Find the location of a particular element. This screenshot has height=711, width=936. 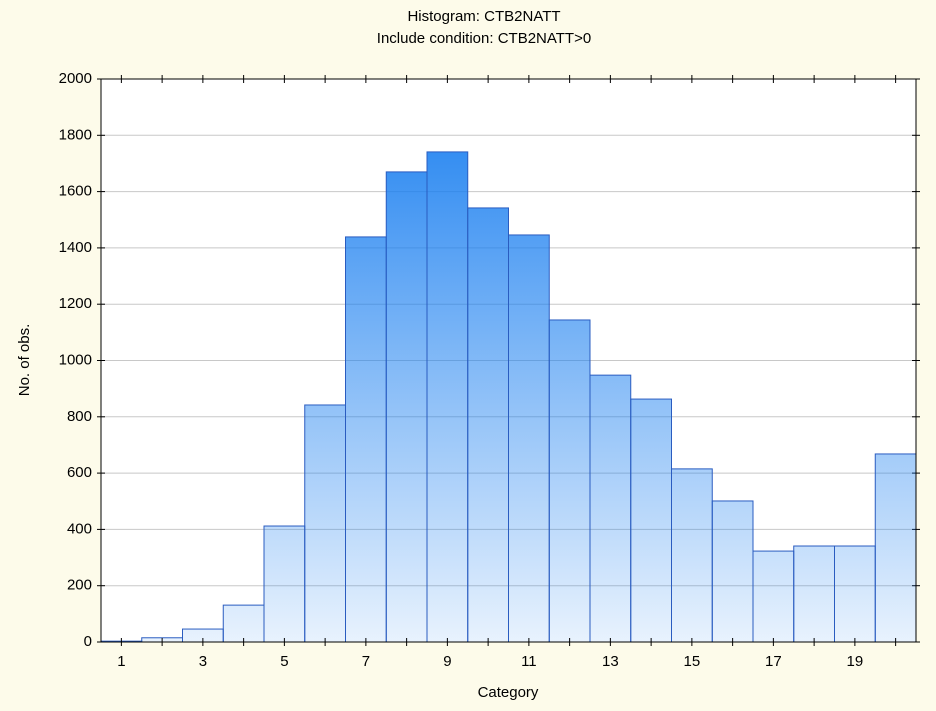

y-tick-label: 1600 is located at coordinates (75, 191).